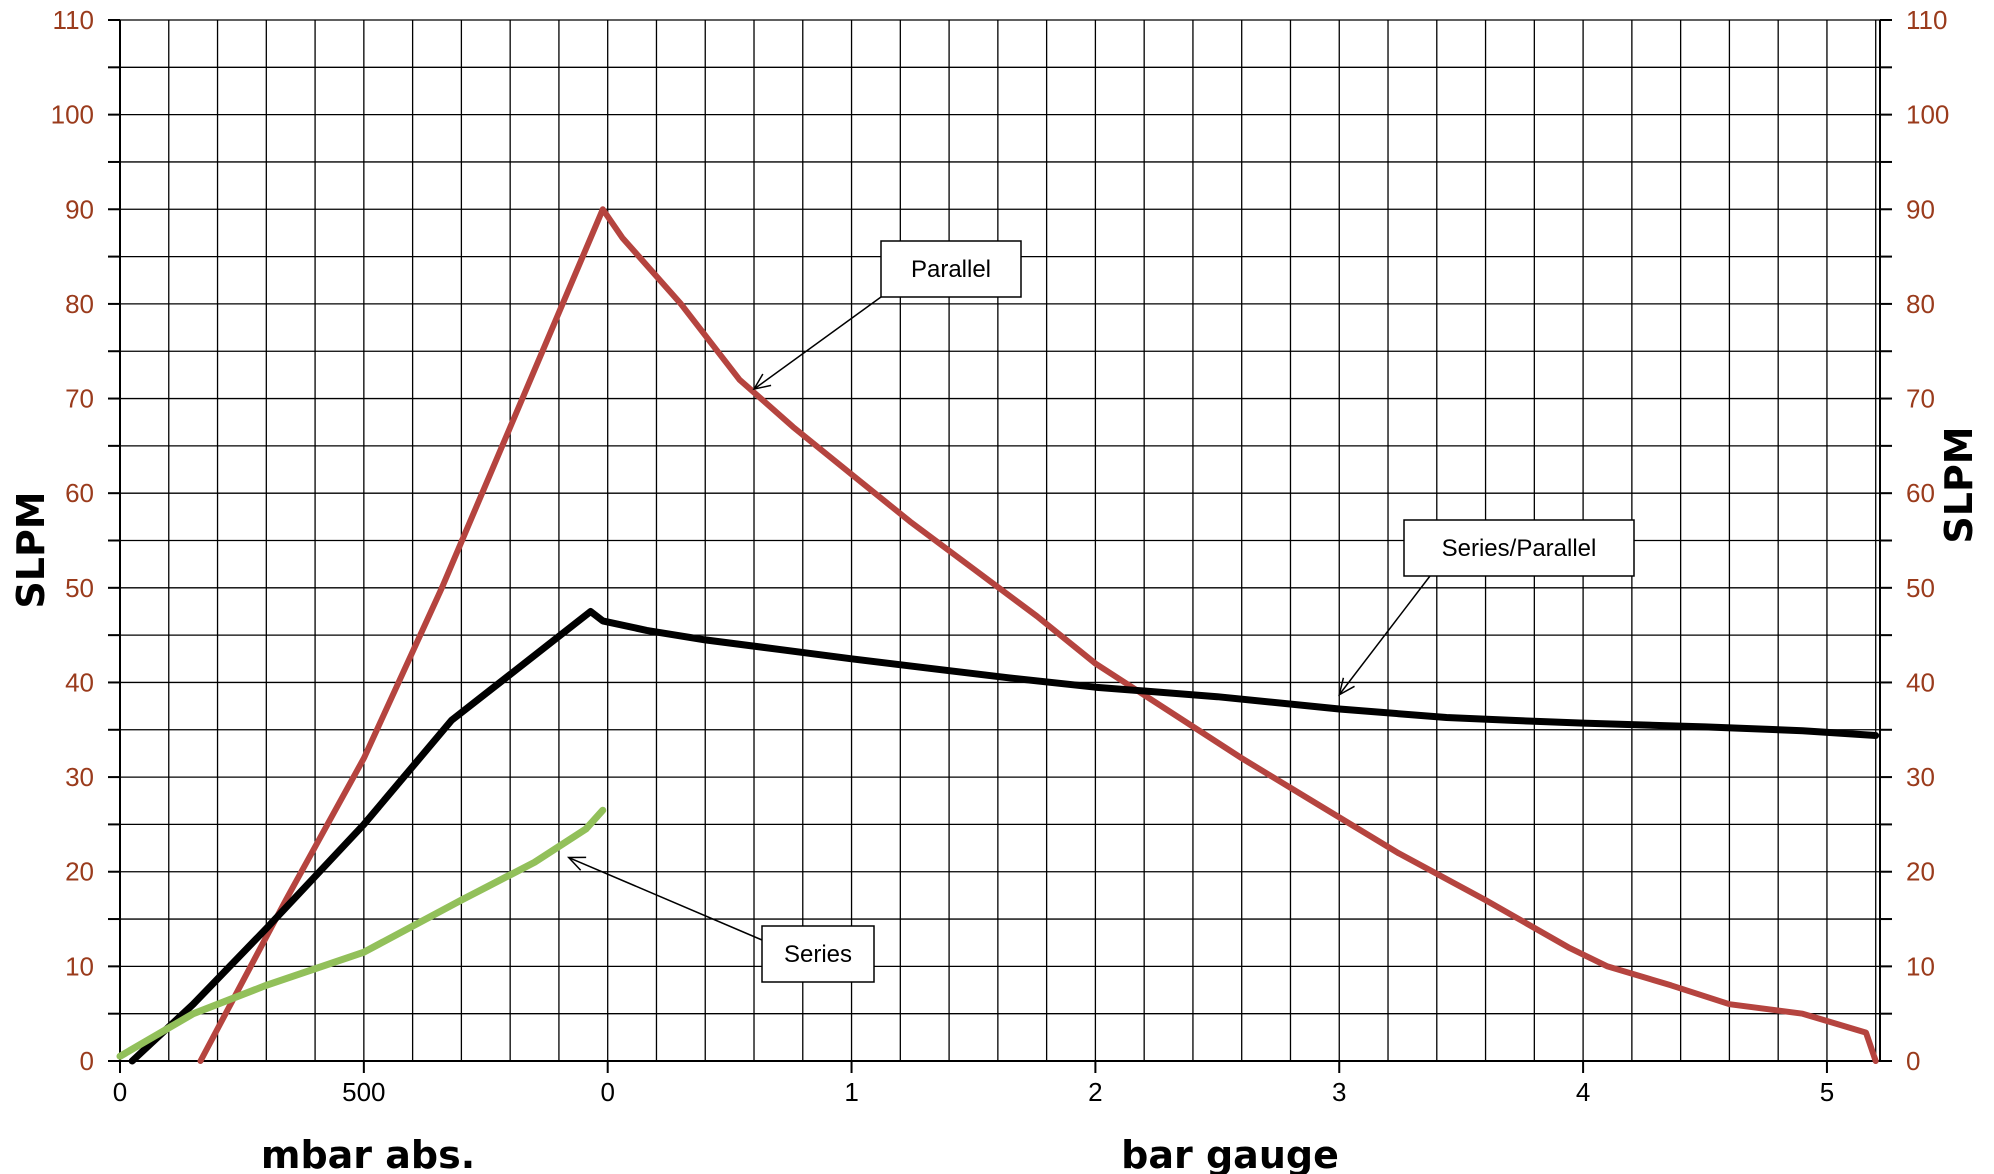 This screenshot has height=1174, width=1994. Describe the element at coordinates (31, 549) in the screenshot. I see `y-axis-title-left: SLPM` at that location.